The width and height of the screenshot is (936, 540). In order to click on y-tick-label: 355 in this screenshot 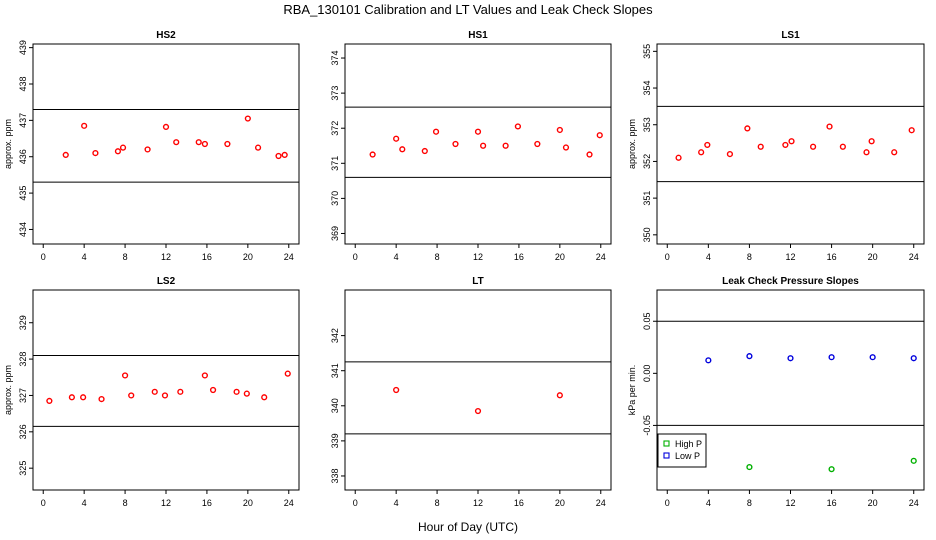, I will do `click(647, 51)`.